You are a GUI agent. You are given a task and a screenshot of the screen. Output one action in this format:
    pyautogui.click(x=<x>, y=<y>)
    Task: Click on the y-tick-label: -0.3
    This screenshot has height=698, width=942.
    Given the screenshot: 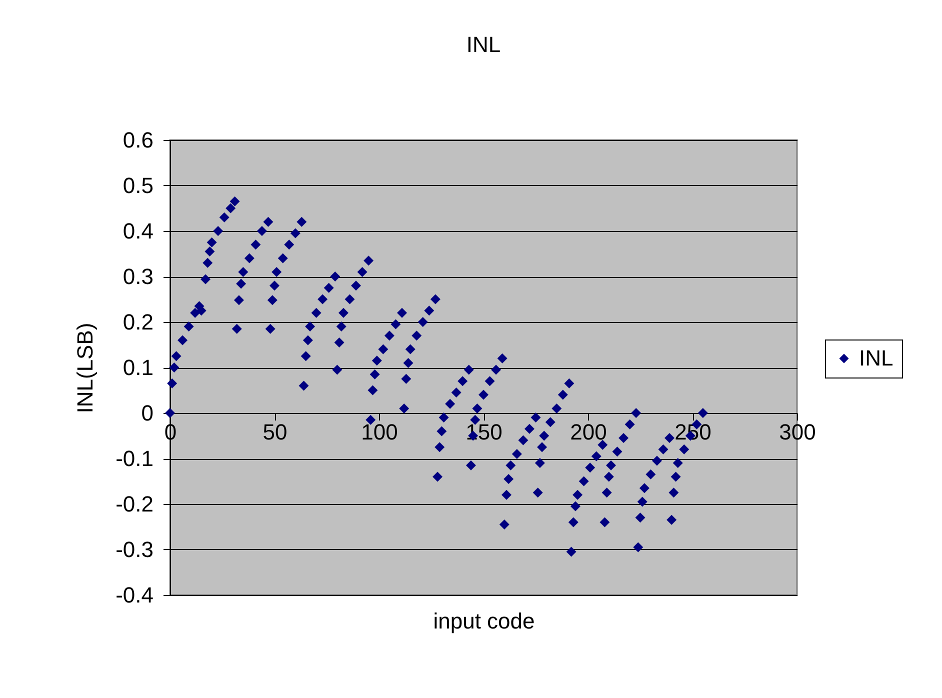 What is the action you would take?
    pyautogui.click(x=135, y=549)
    